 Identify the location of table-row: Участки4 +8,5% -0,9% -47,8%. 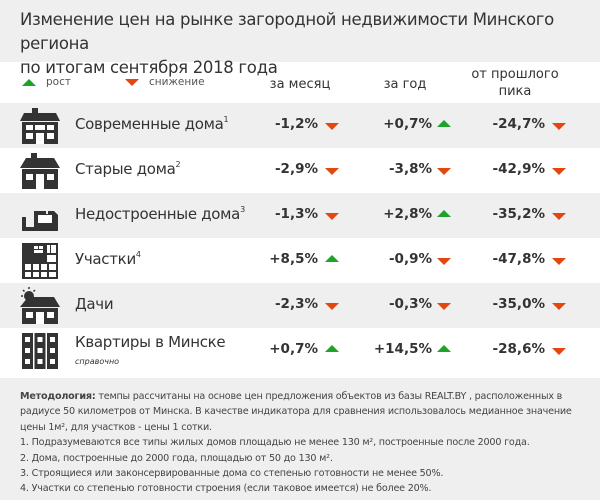
(300, 260).